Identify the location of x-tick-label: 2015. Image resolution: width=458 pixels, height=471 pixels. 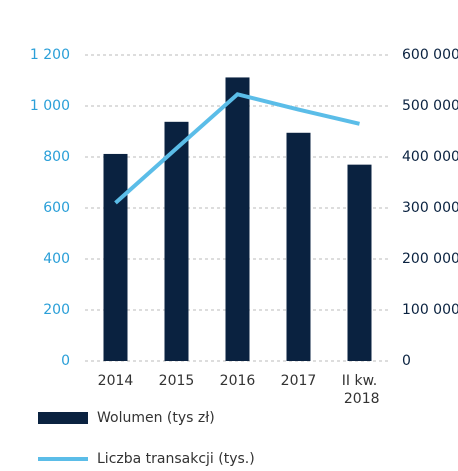
(177, 381).